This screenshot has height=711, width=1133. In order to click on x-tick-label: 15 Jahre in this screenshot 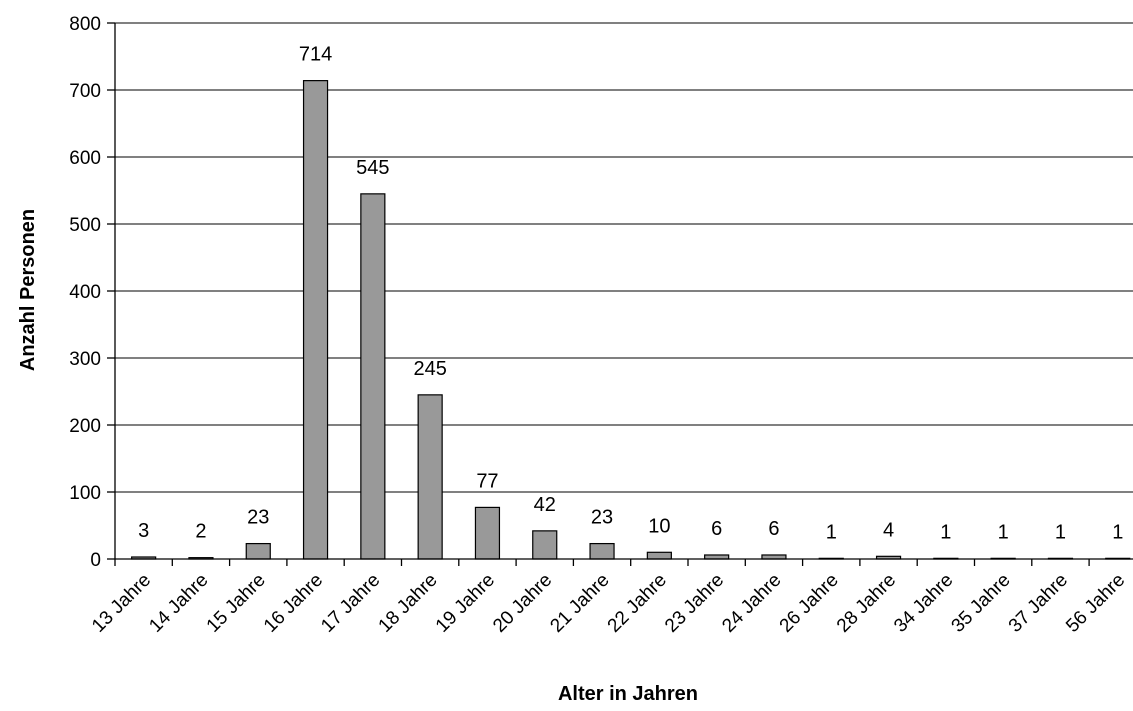, I will do `click(236, 603)`.